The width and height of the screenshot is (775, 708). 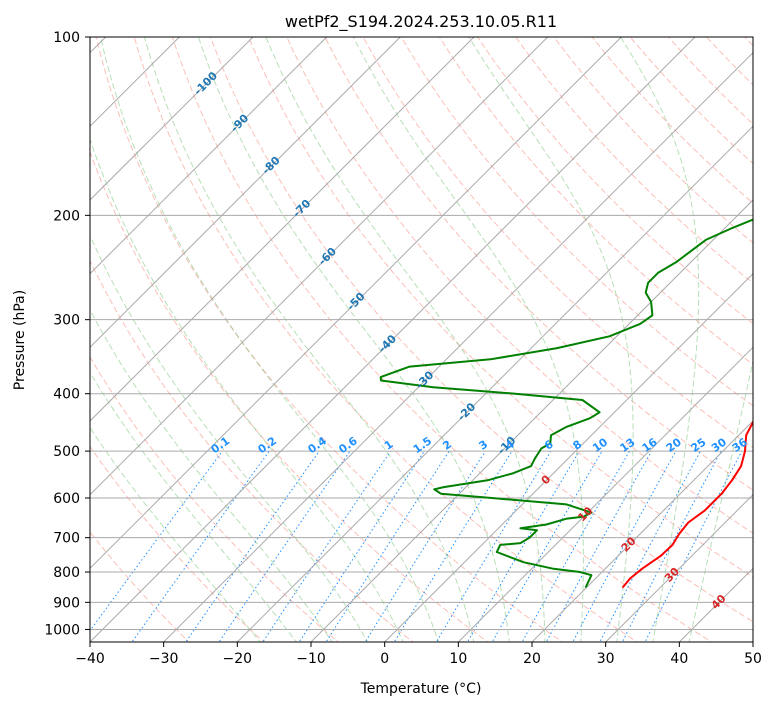 I want to click on mixing-ratio-label: 3, so click(x=484, y=445).